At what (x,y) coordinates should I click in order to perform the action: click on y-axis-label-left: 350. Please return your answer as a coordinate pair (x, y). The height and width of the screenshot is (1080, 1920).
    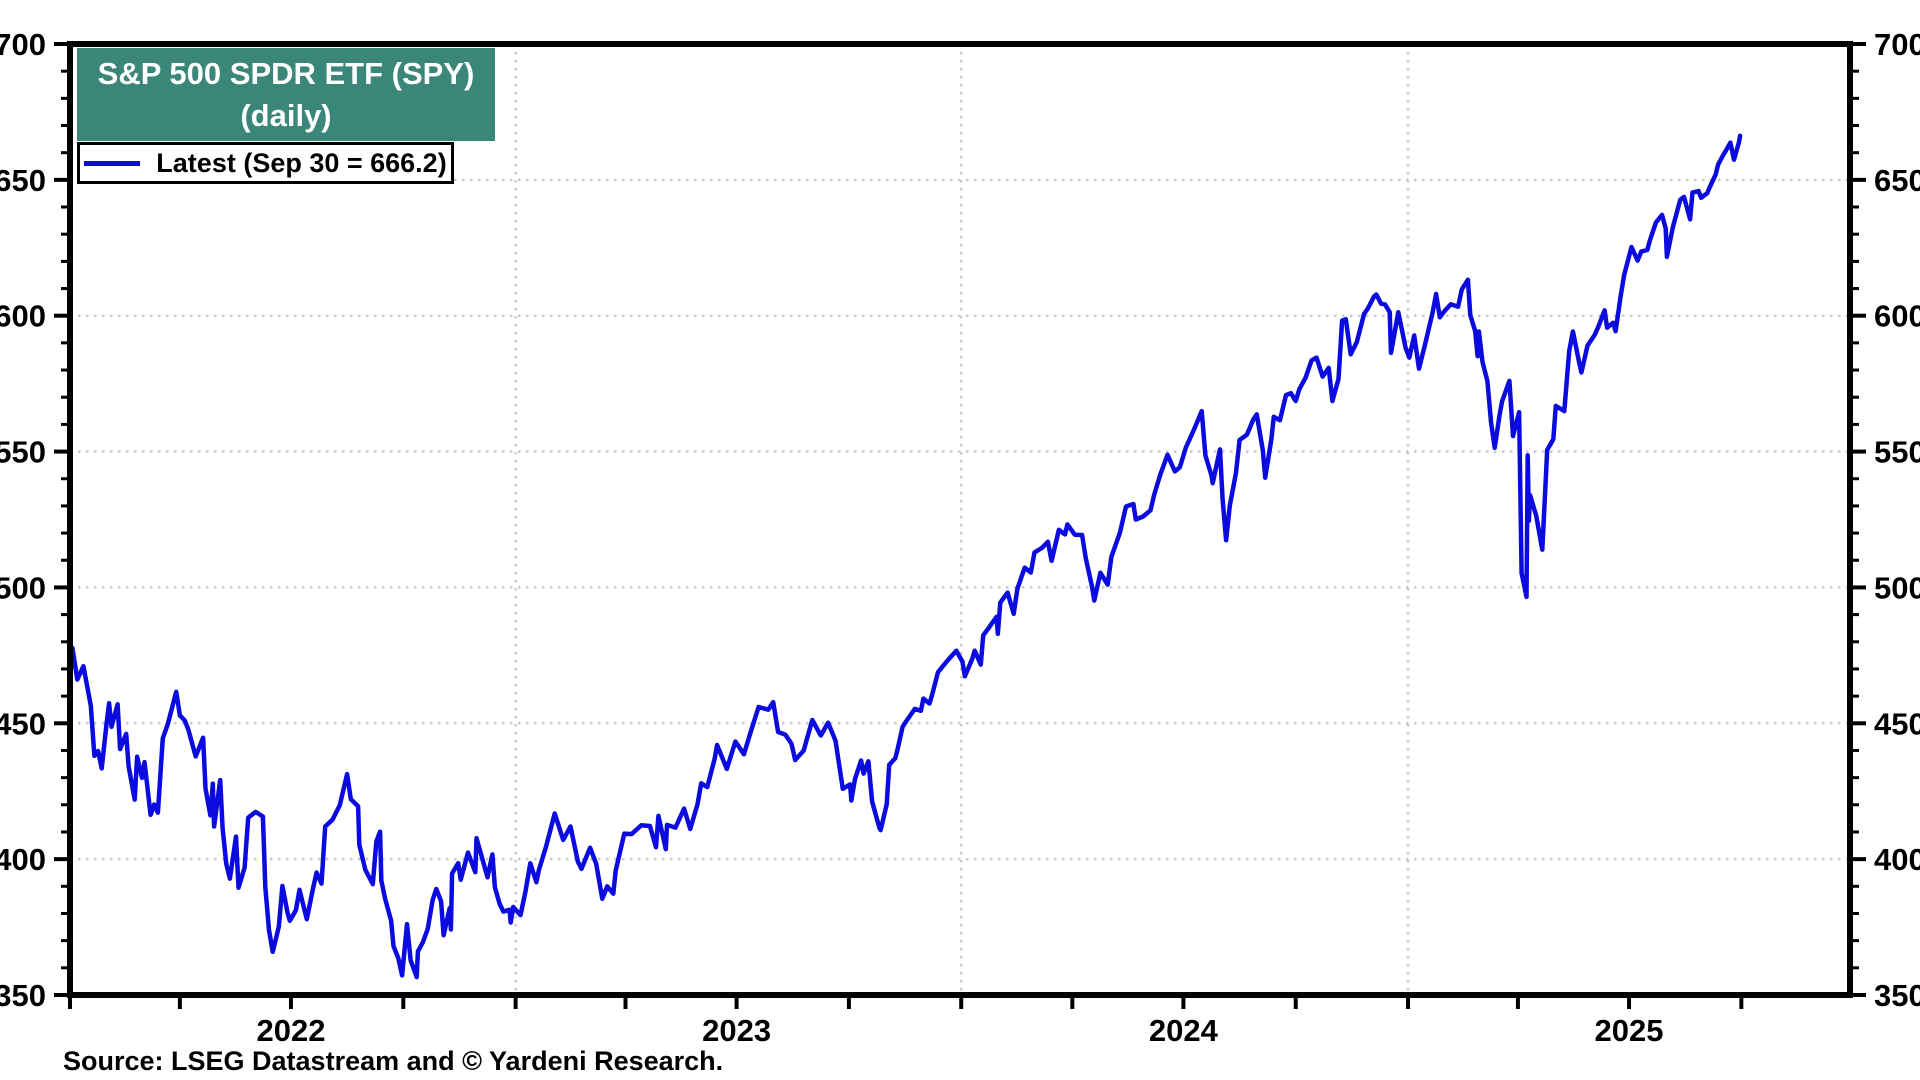
    Looking at the image, I should click on (23, 995).